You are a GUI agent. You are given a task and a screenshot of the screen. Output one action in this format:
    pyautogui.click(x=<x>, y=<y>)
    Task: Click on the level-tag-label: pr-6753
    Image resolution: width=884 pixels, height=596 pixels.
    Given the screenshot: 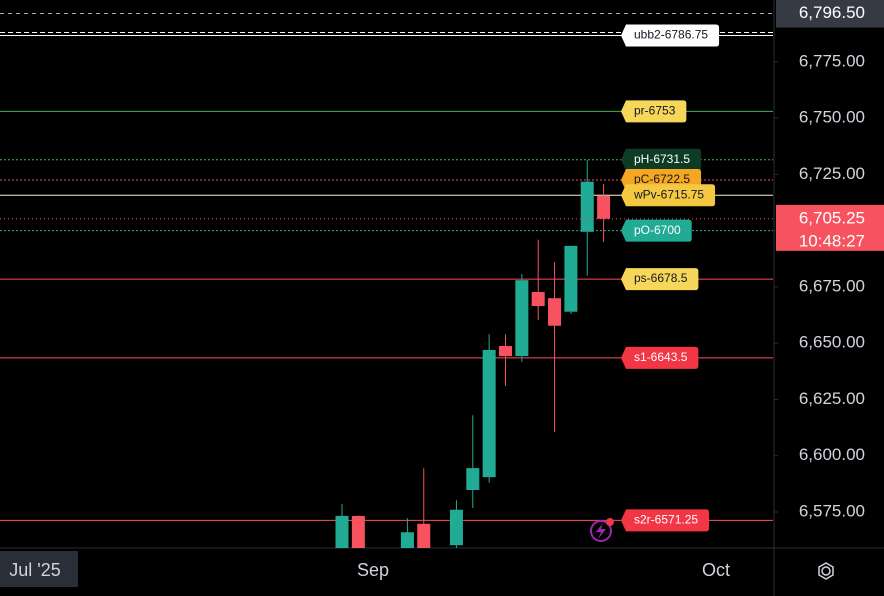 What is the action you would take?
    pyautogui.click(x=655, y=111)
    